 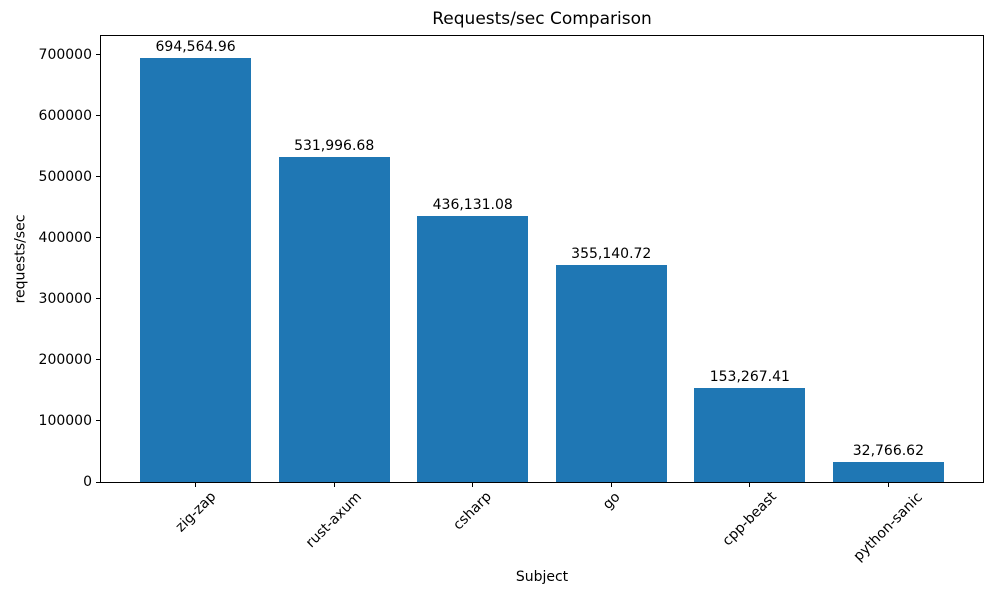 I want to click on bar-rust-axum, so click(x=334, y=319).